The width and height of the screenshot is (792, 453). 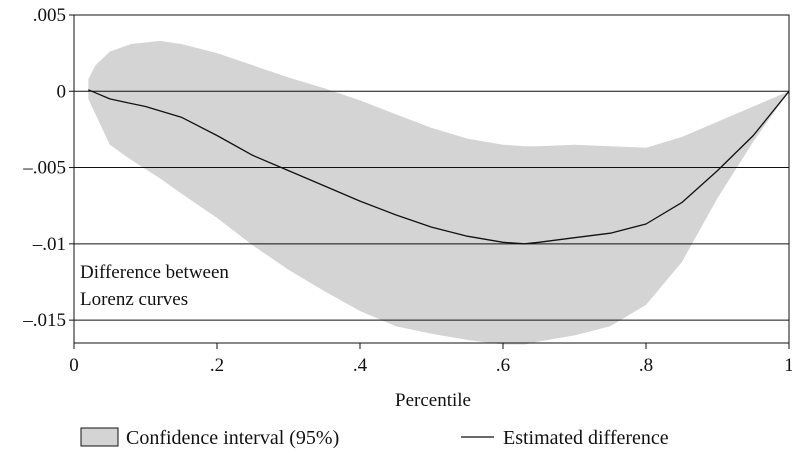 What do you see at coordinates (430, 359) in the screenshot?
I see `x-axis-ticks: 0 .2 .4 .6 .8 1` at bounding box center [430, 359].